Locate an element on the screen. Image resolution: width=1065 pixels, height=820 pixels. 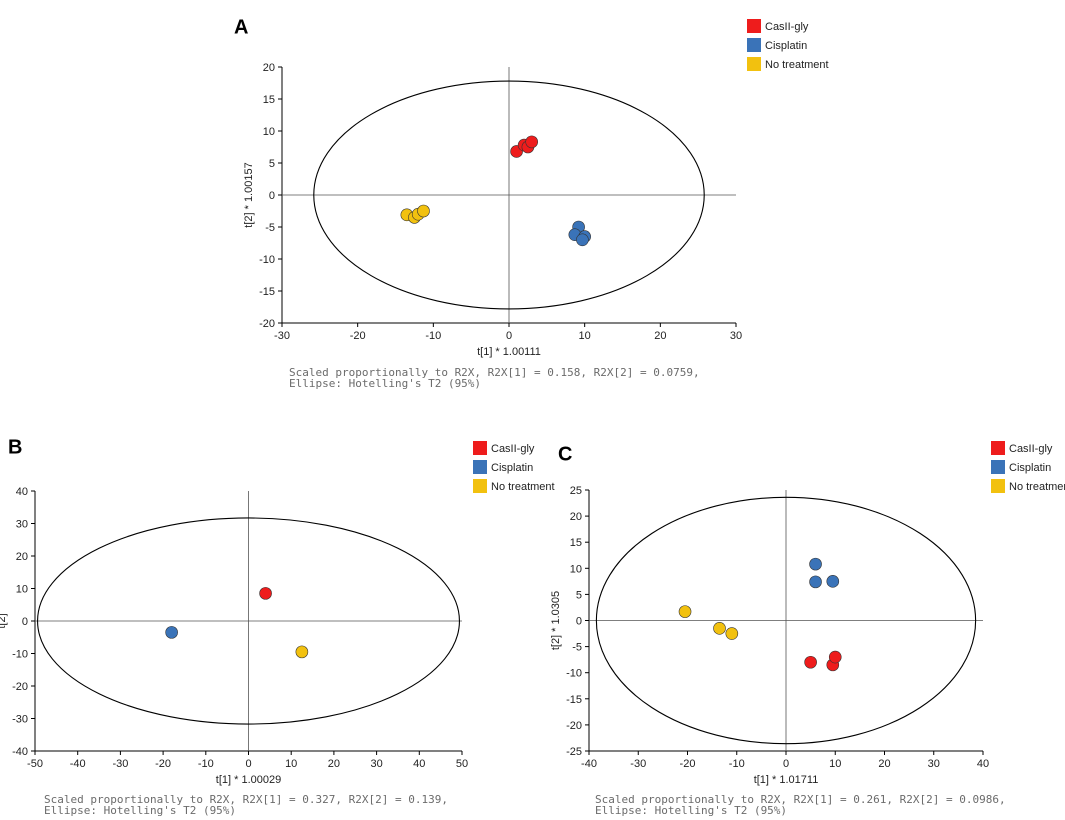
y-tick-label: 25 is located at coordinates (576, 491).